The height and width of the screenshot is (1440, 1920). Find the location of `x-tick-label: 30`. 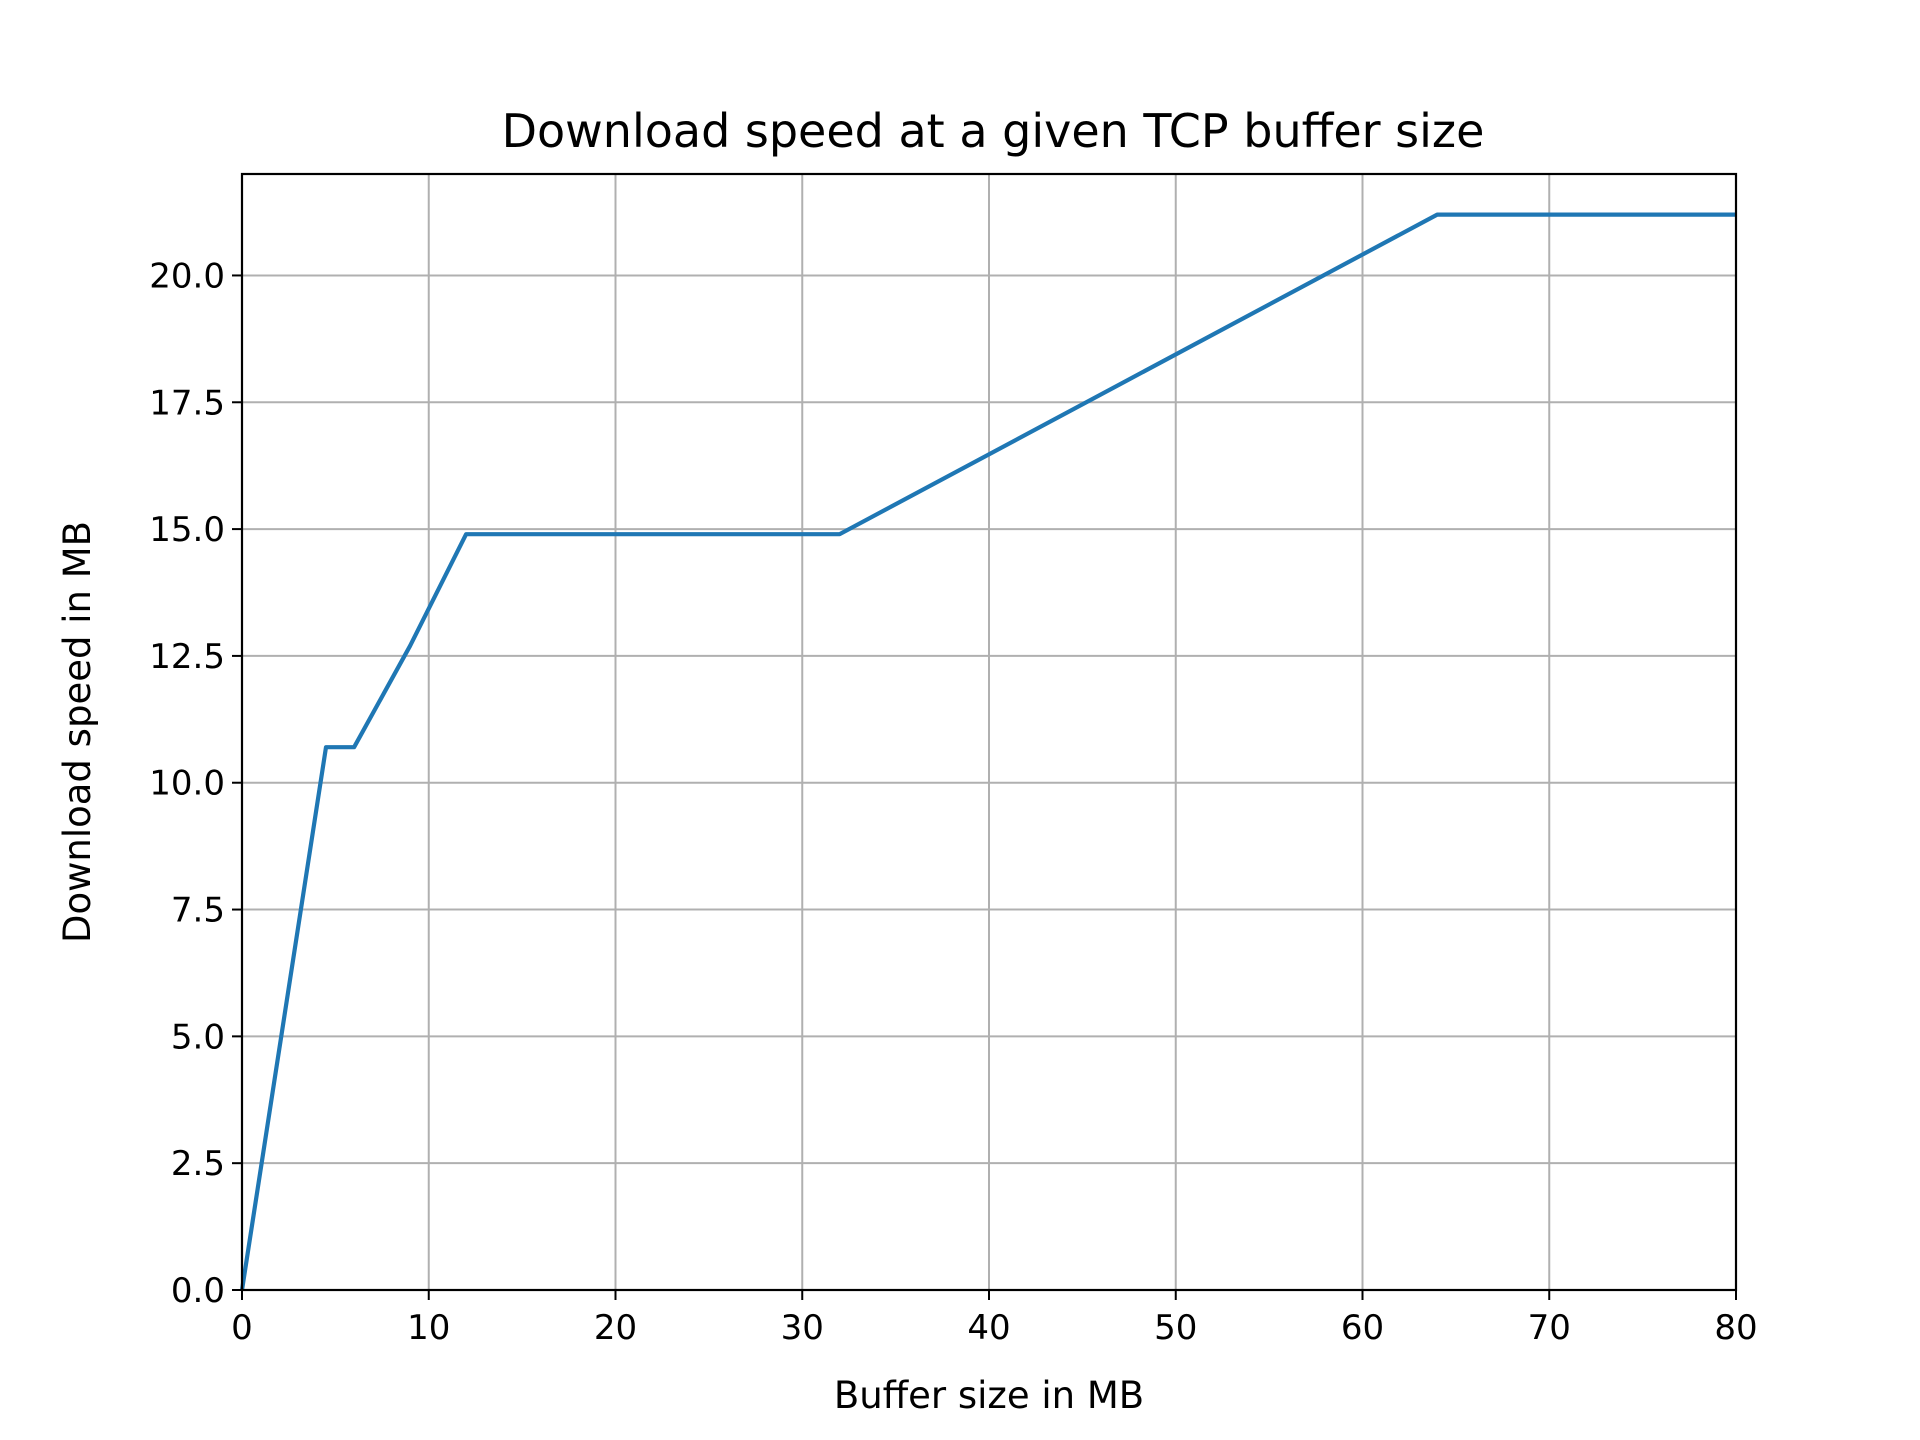

x-tick-label: 30 is located at coordinates (802, 1328).